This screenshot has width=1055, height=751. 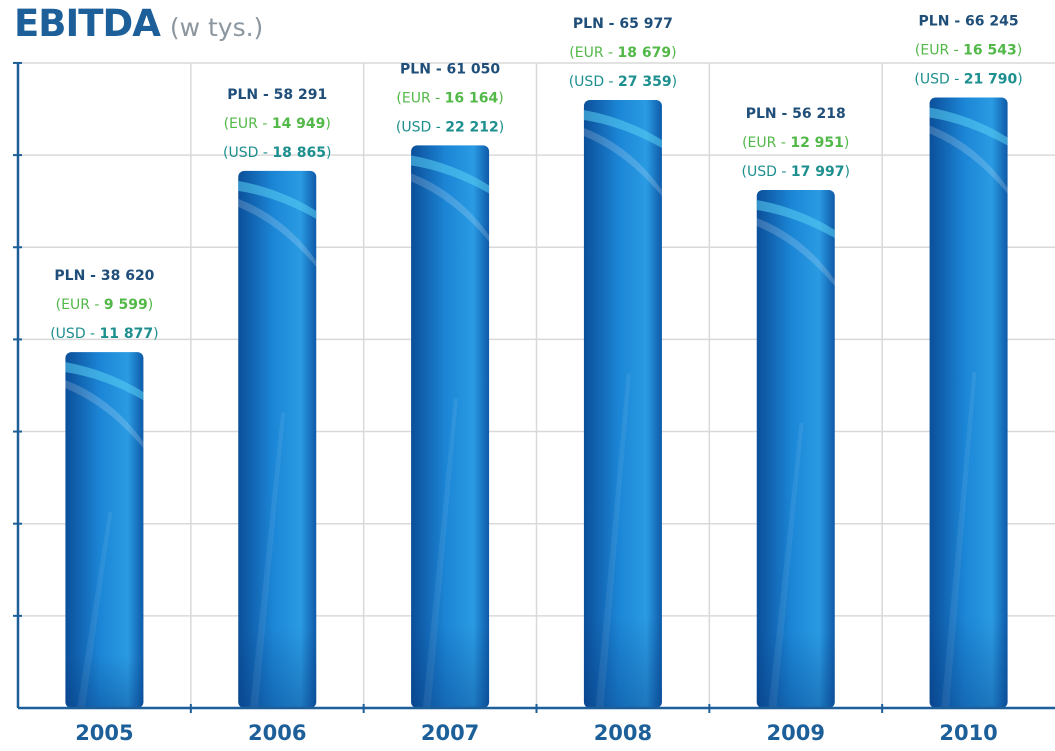 I want to click on label-eur: (EUR - 9 599), so click(x=105, y=305).